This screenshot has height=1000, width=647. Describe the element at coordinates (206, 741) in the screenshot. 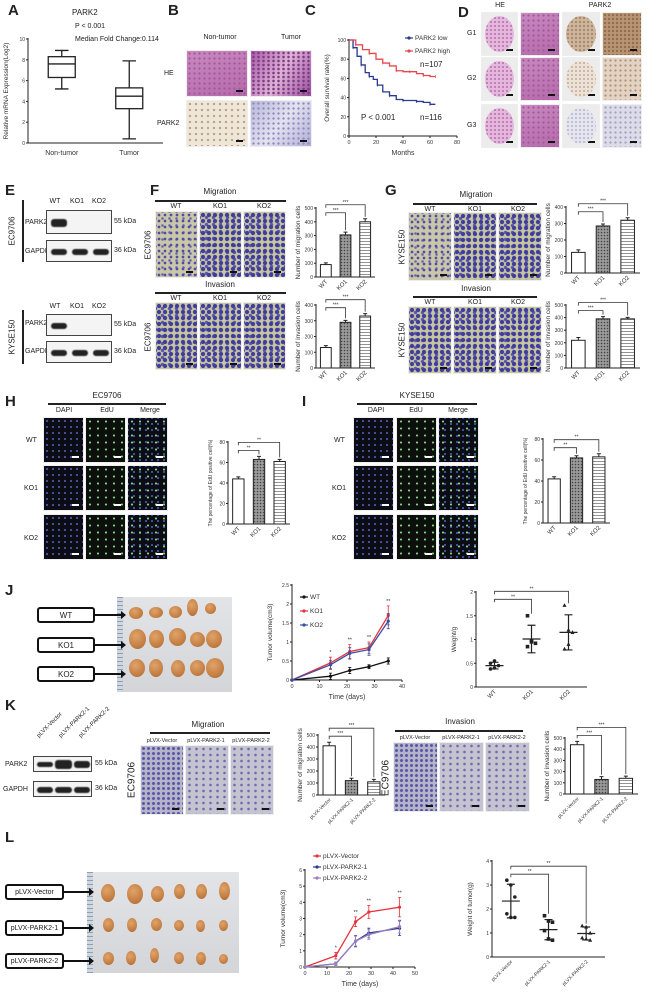

I see `k-col-park2-1: pLVX-PARK2-1` at that location.